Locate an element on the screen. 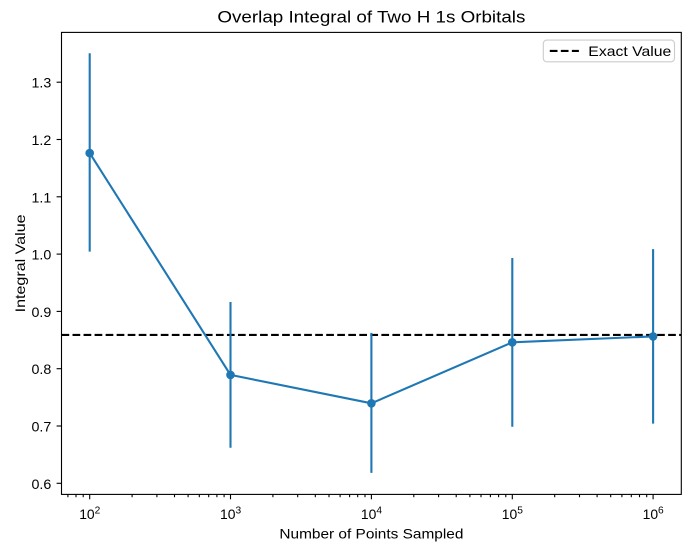 The width and height of the screenshot is (691, 557). svg-text: Number of Points Sampled is located at coordinates (371, 533).